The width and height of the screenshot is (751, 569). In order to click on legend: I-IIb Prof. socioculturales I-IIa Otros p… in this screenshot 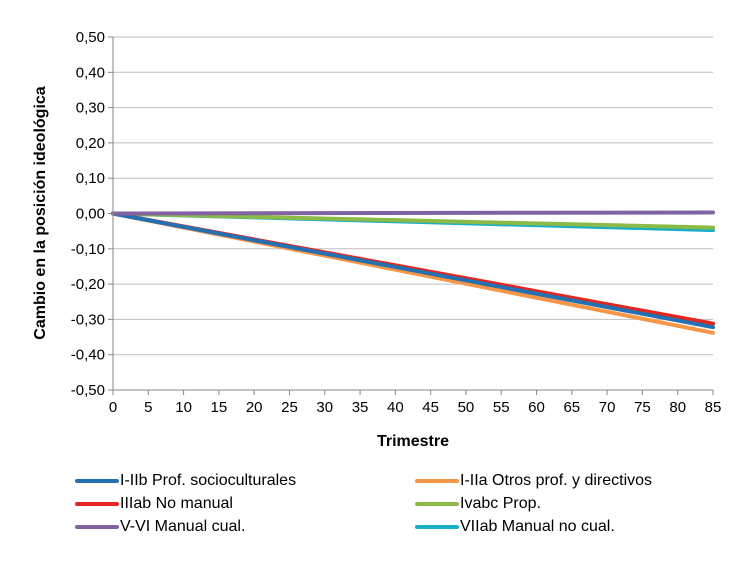, I will do `click(395, 504)`.